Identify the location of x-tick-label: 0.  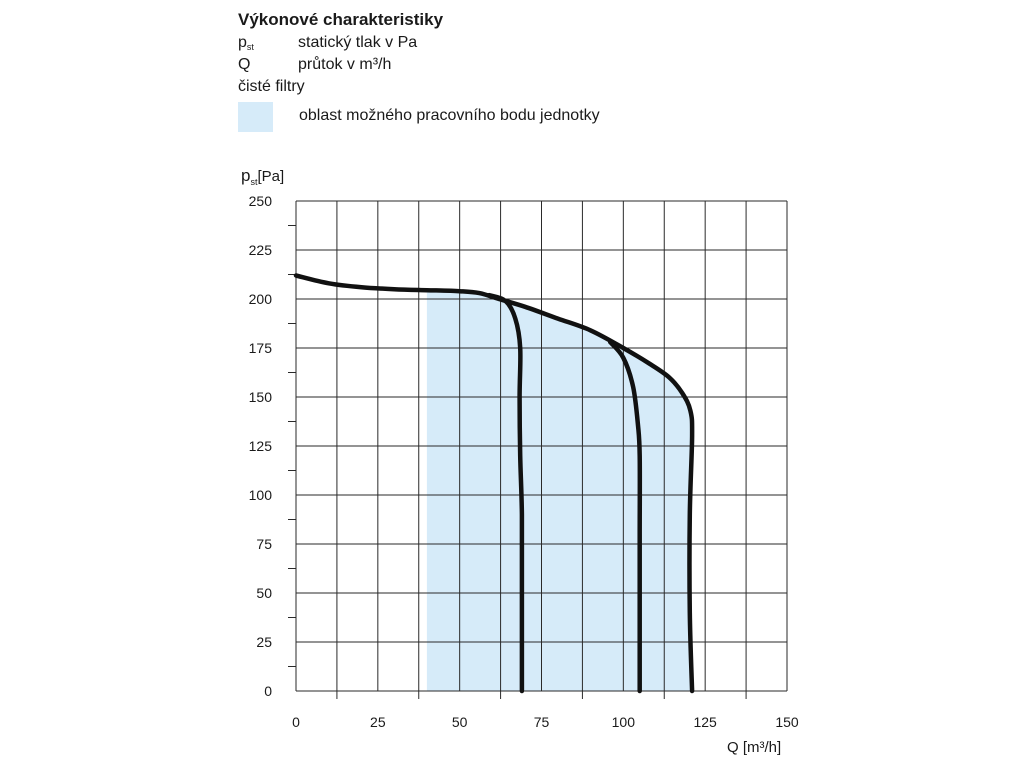
(296, 722).